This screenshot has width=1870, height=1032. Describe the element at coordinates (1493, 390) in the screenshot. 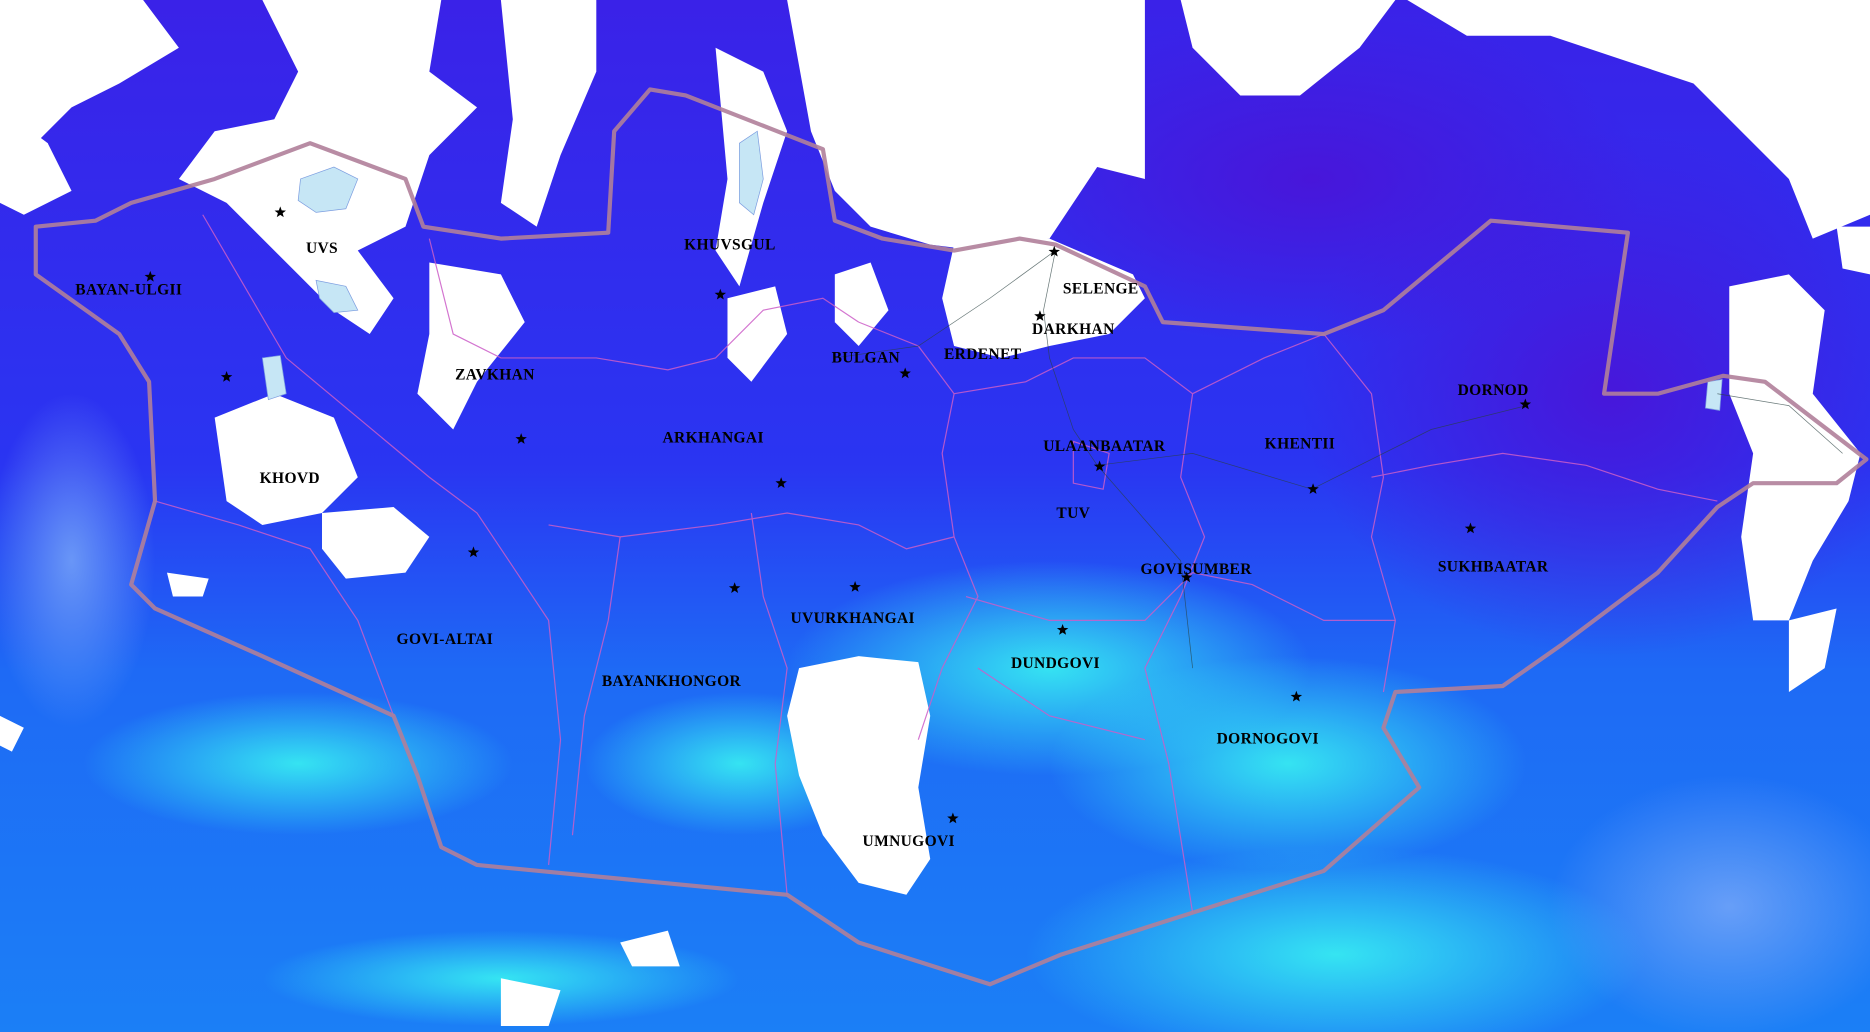

I see `province-label-dornod: DORNOD` at that location.